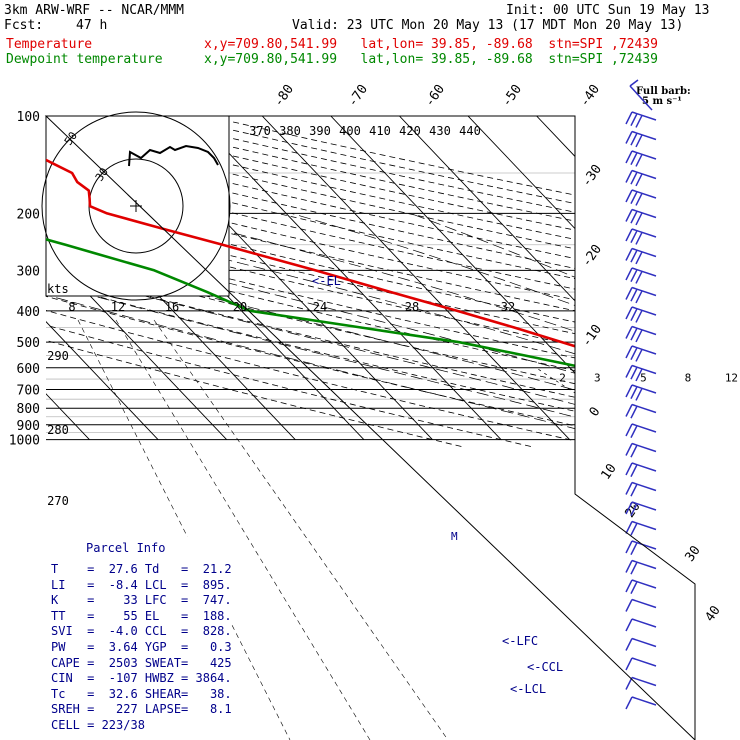 The image size is (740, 740). Describe the element at coordinates (92, 25) in the screenshot. I see `forecast-hour: 47 h` at that location.